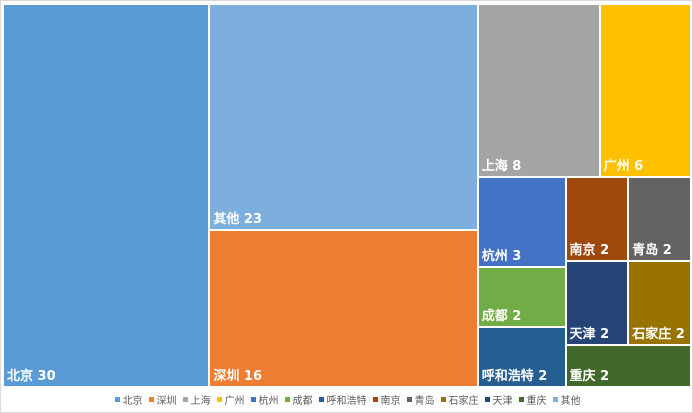 The image size is (693, 413). I want to click on legend-item: 青岛, so click(420, 399).